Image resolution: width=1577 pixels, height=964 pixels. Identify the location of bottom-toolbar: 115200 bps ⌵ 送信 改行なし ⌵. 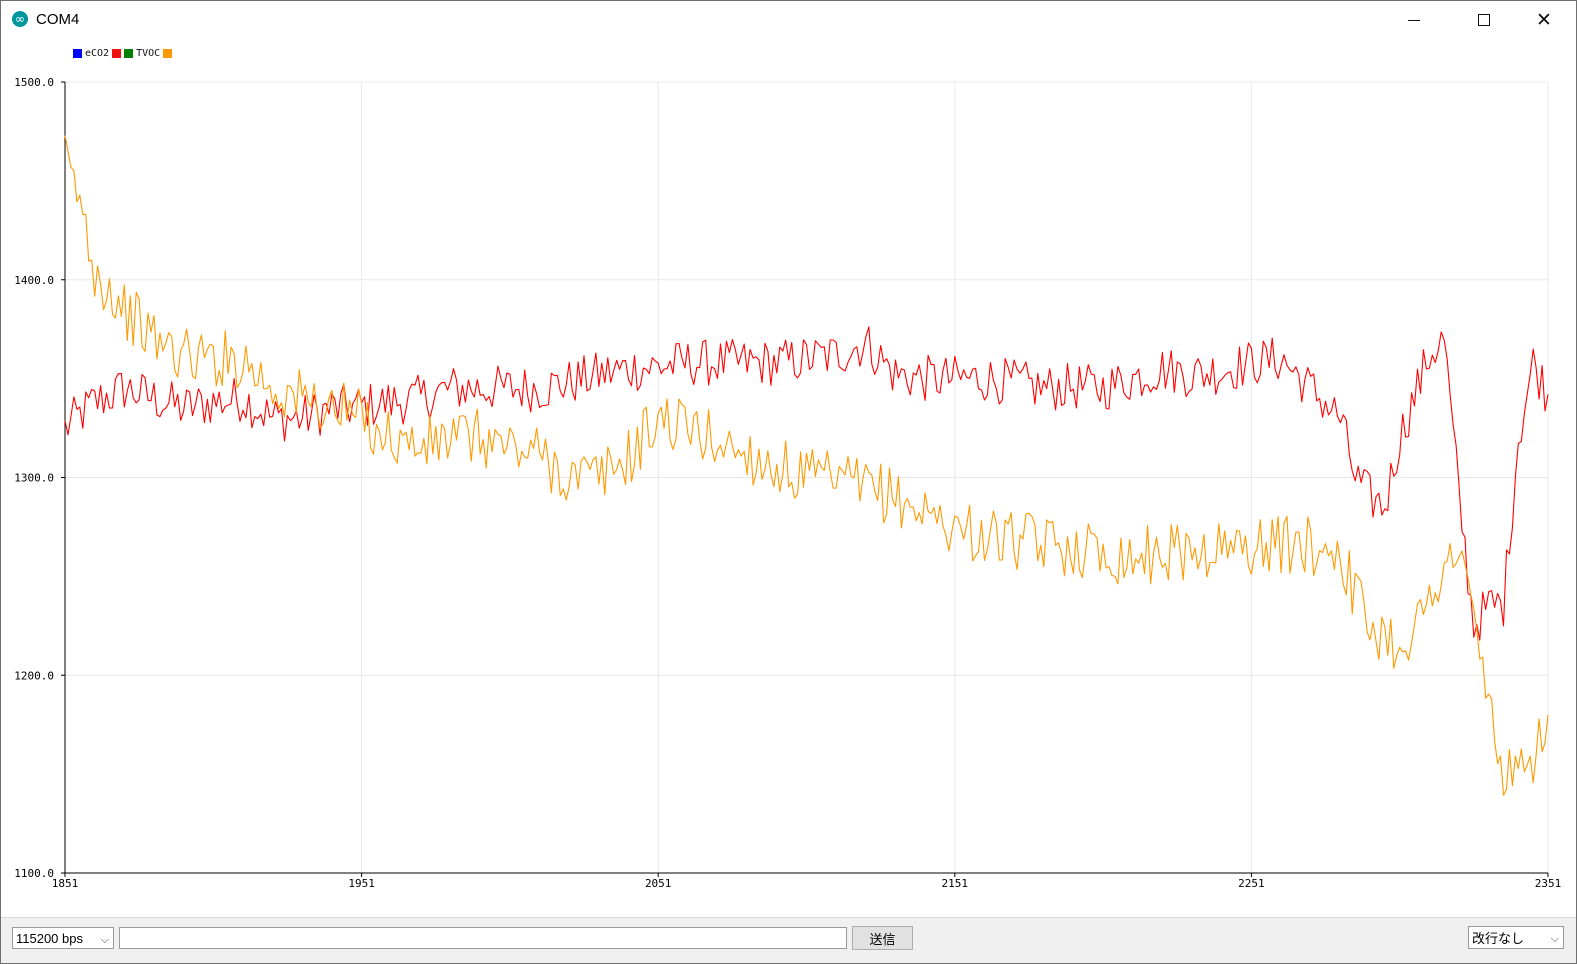
(788, 940).